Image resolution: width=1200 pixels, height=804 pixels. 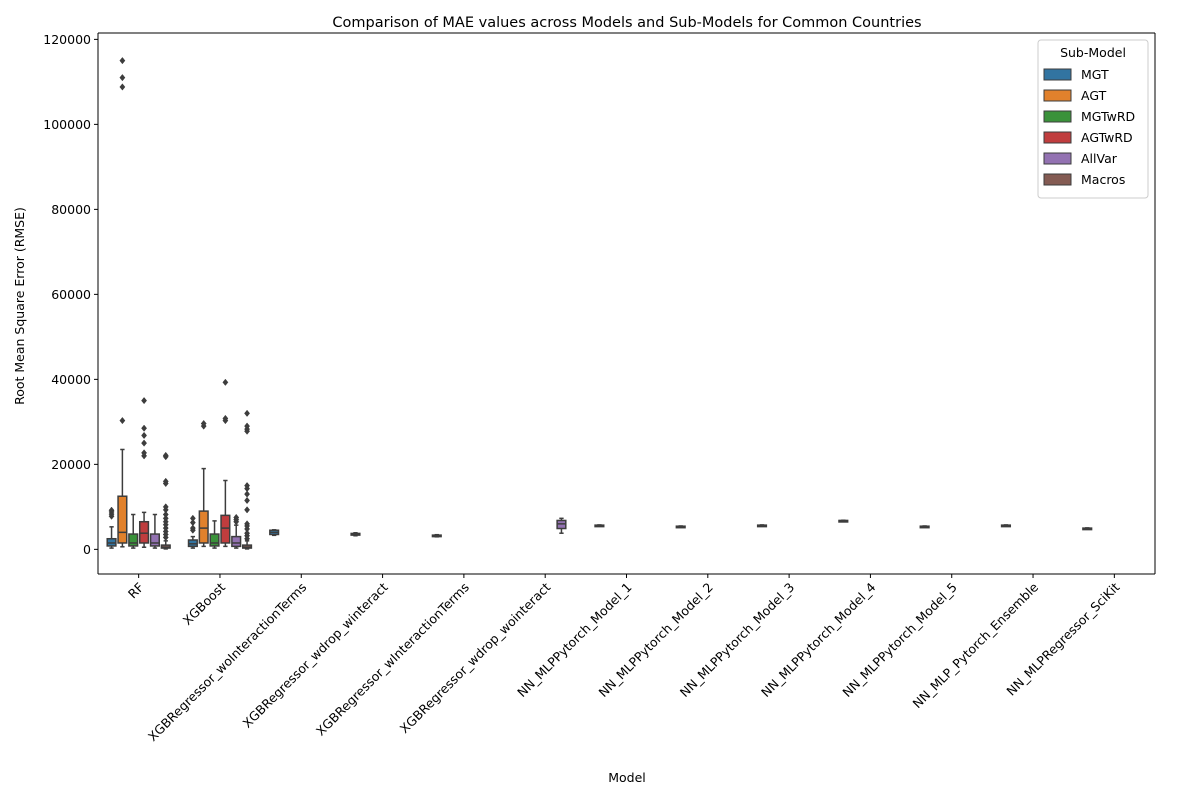 What do you see at coordinates (1108, 116) in the screenshot?
I see `legend-label-mgtwrd: MGTwRD` at bounding box center [1108, 116].